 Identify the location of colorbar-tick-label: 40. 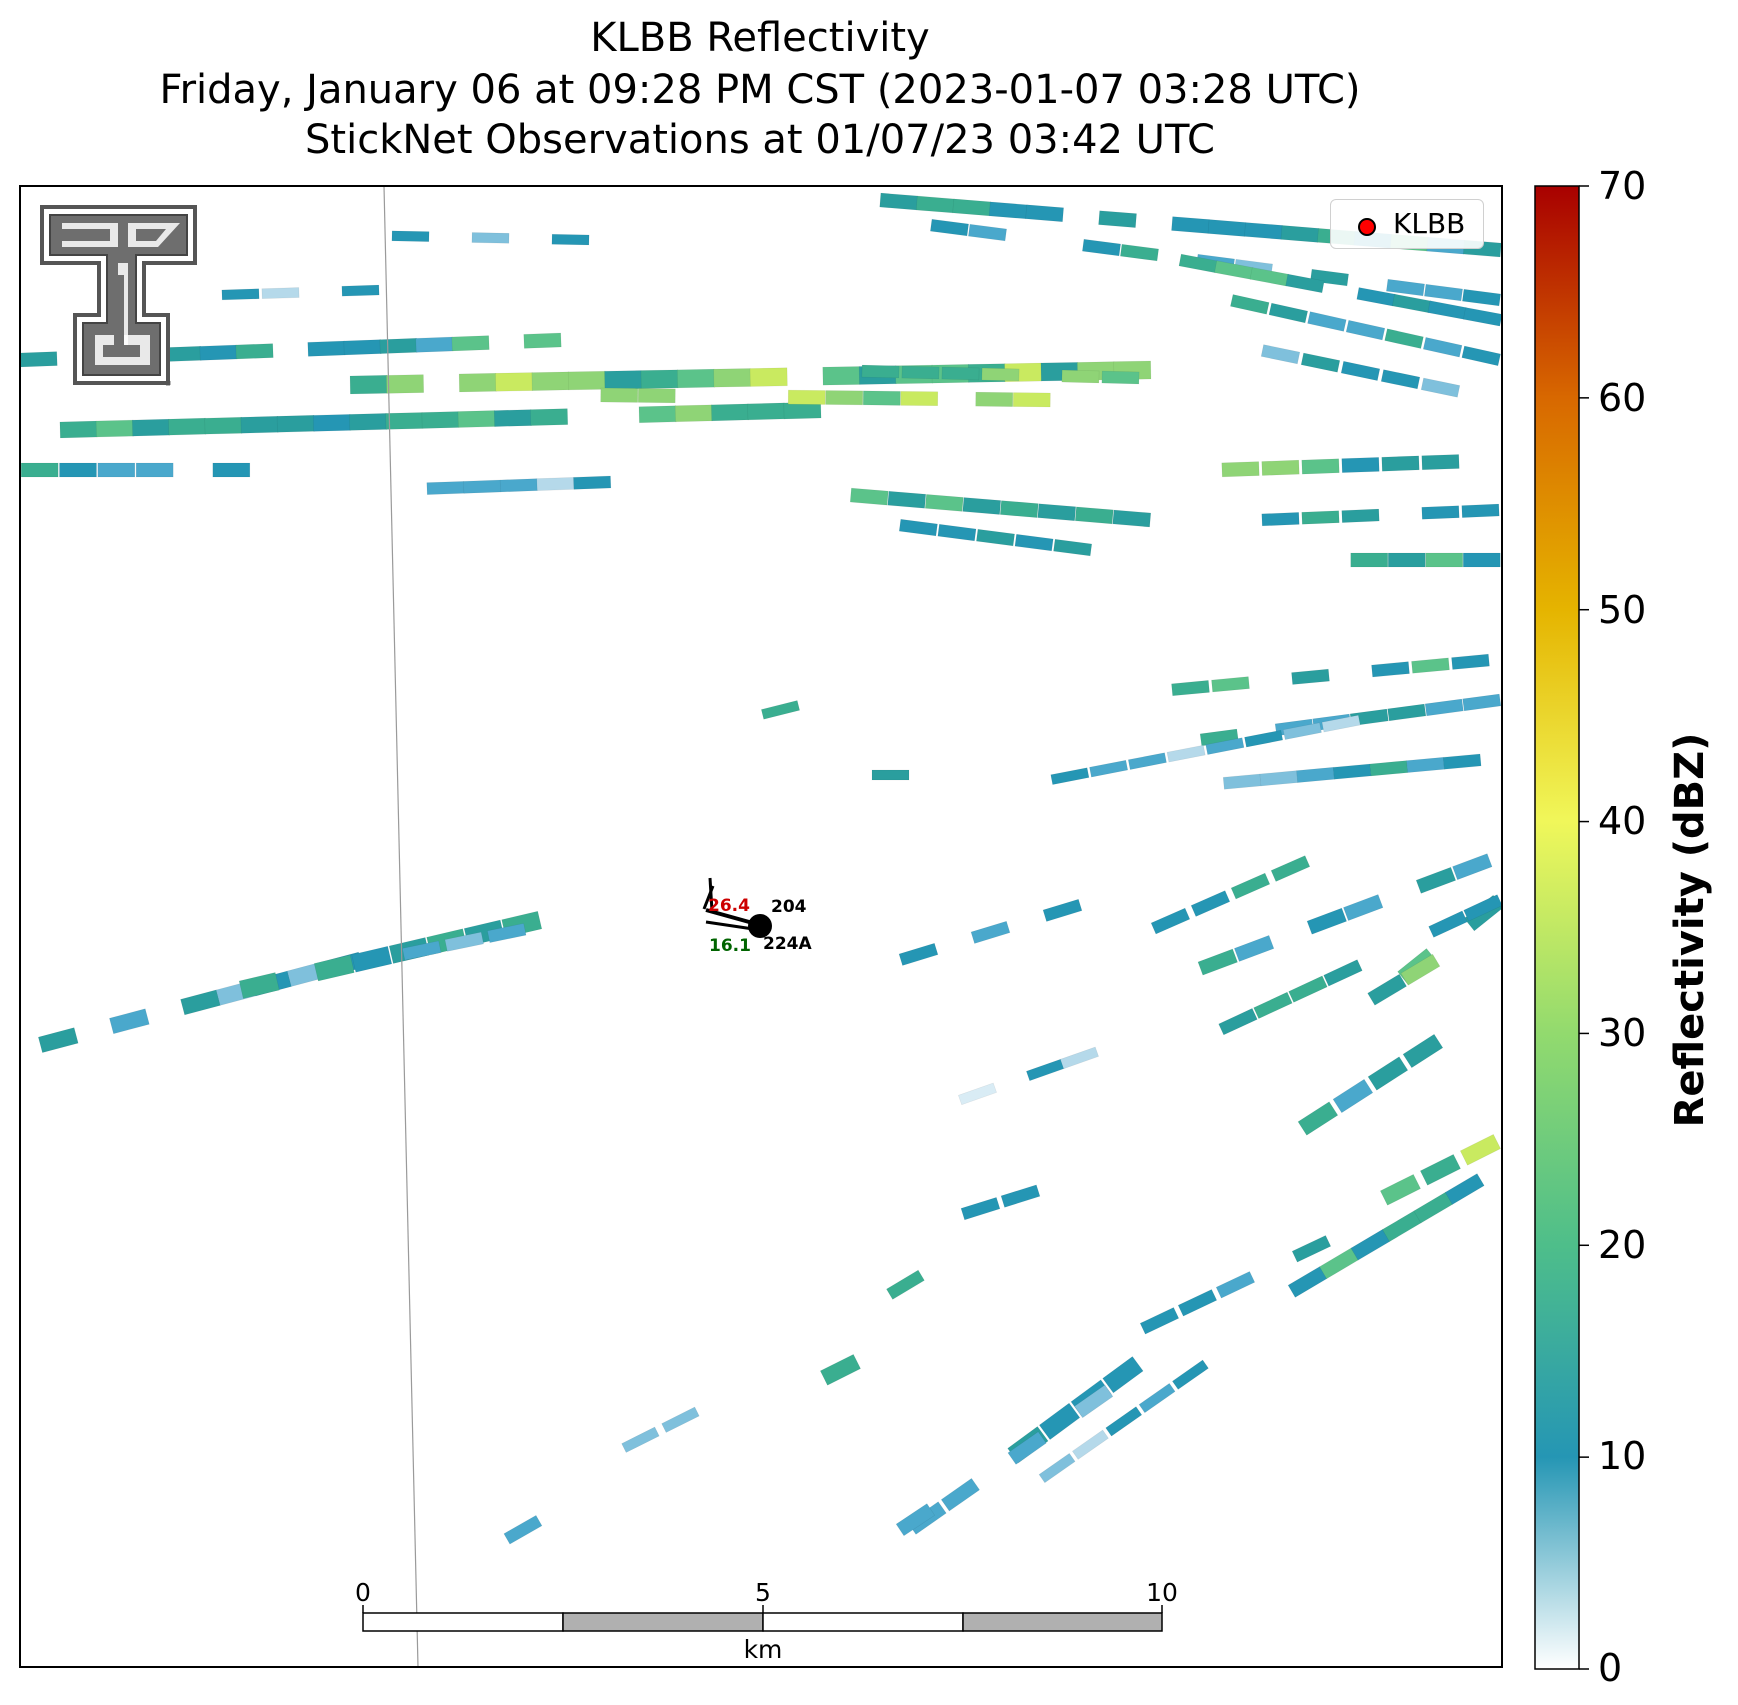
(1622, 821).